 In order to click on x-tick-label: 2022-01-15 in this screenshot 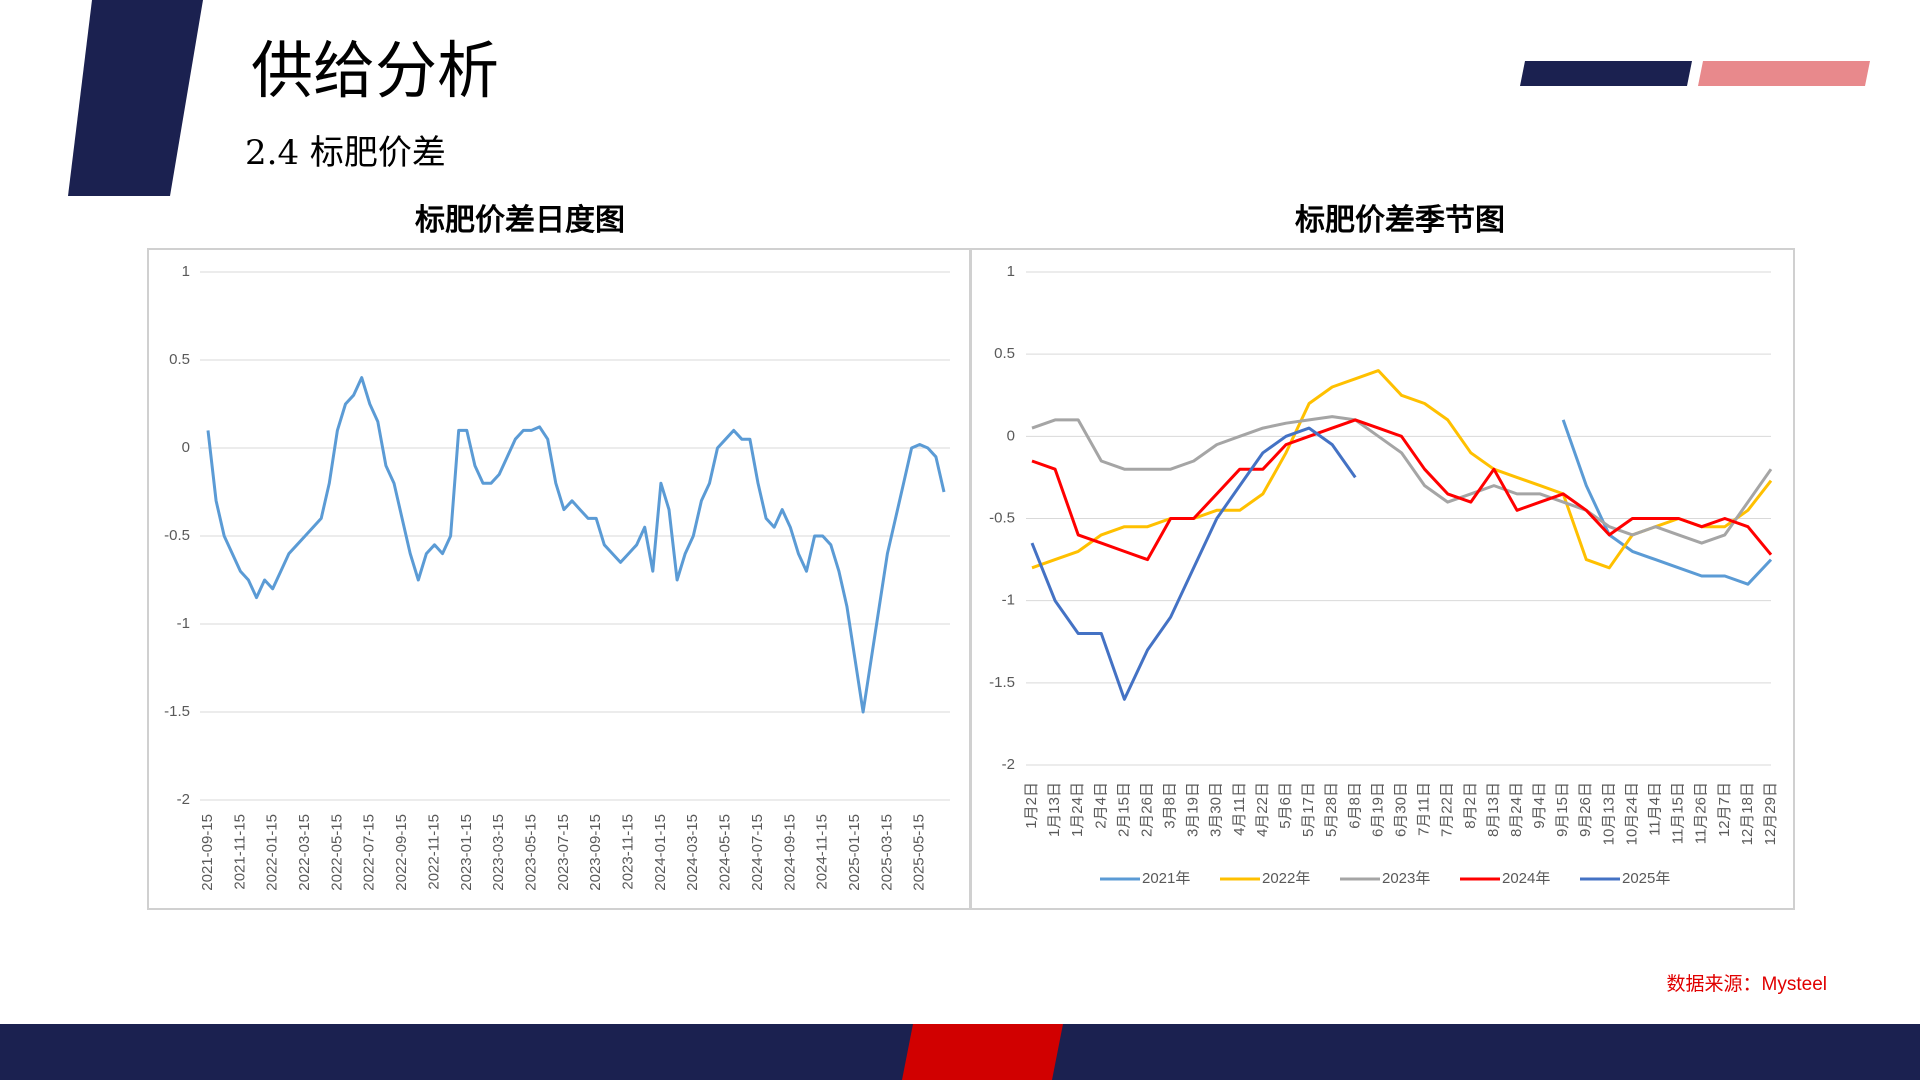, I will do `click(272, 852)`.